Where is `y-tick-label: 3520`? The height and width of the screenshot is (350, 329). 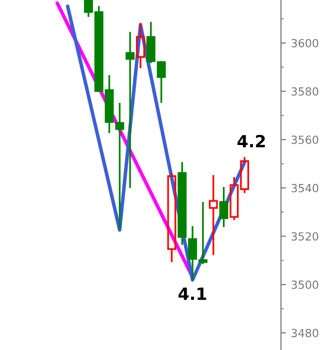 y-tick-label: 3520 is located at coordinates (305, 236).